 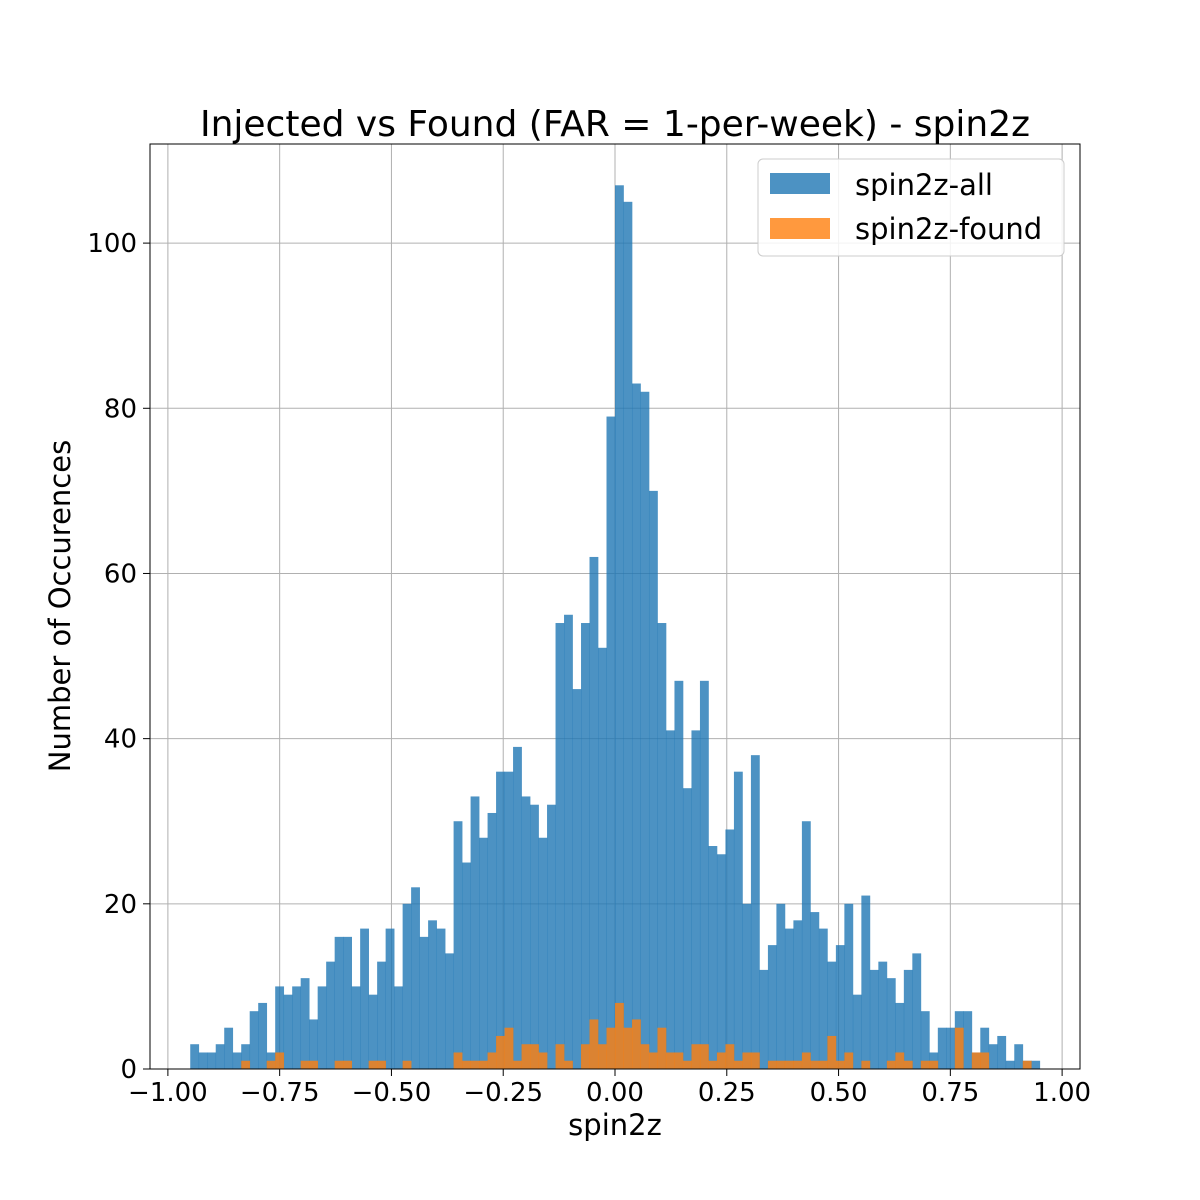 I want to click on y-axis-label: Number of Occurences, so click(x=60, y=606).